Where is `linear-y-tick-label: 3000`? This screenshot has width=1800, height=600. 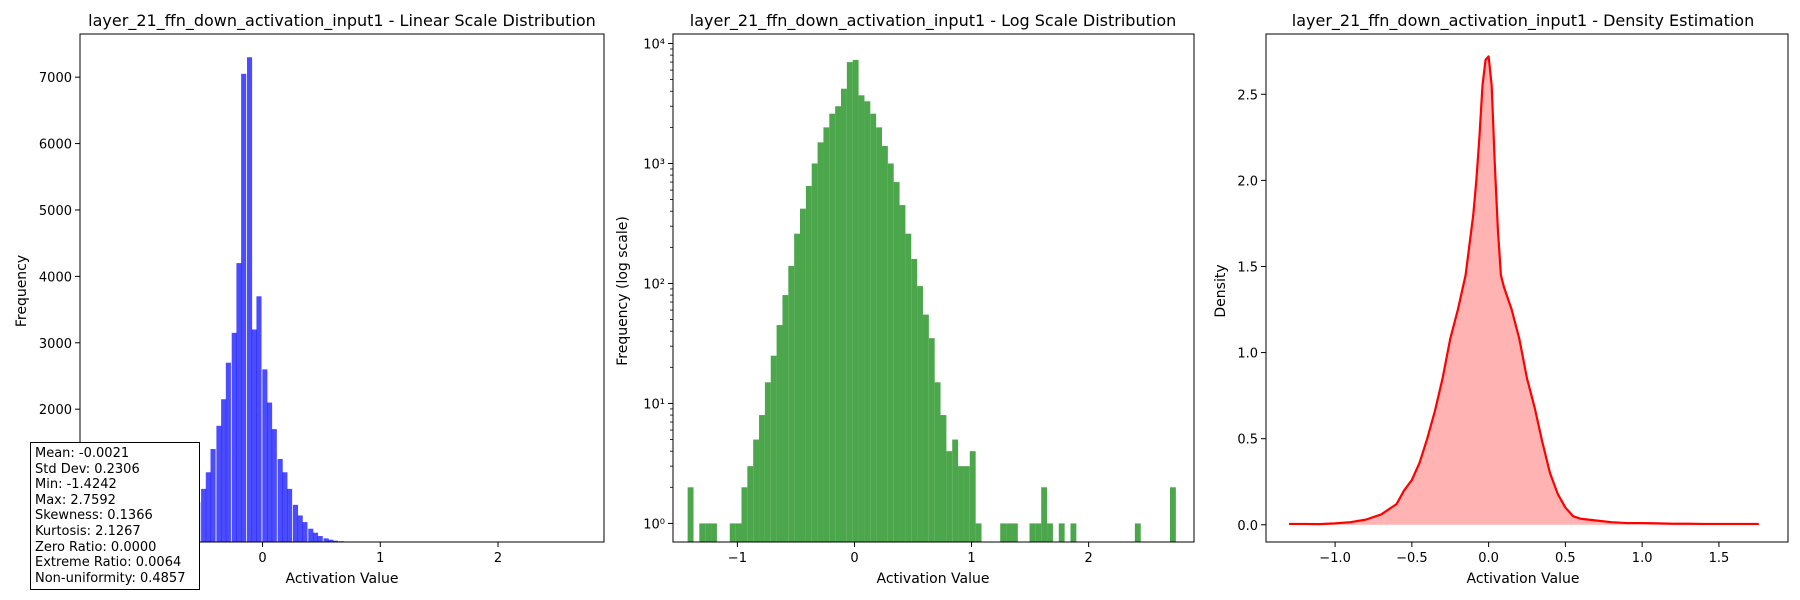
linear-y-tick-label: 3000 is located at coordinates (55, 344).